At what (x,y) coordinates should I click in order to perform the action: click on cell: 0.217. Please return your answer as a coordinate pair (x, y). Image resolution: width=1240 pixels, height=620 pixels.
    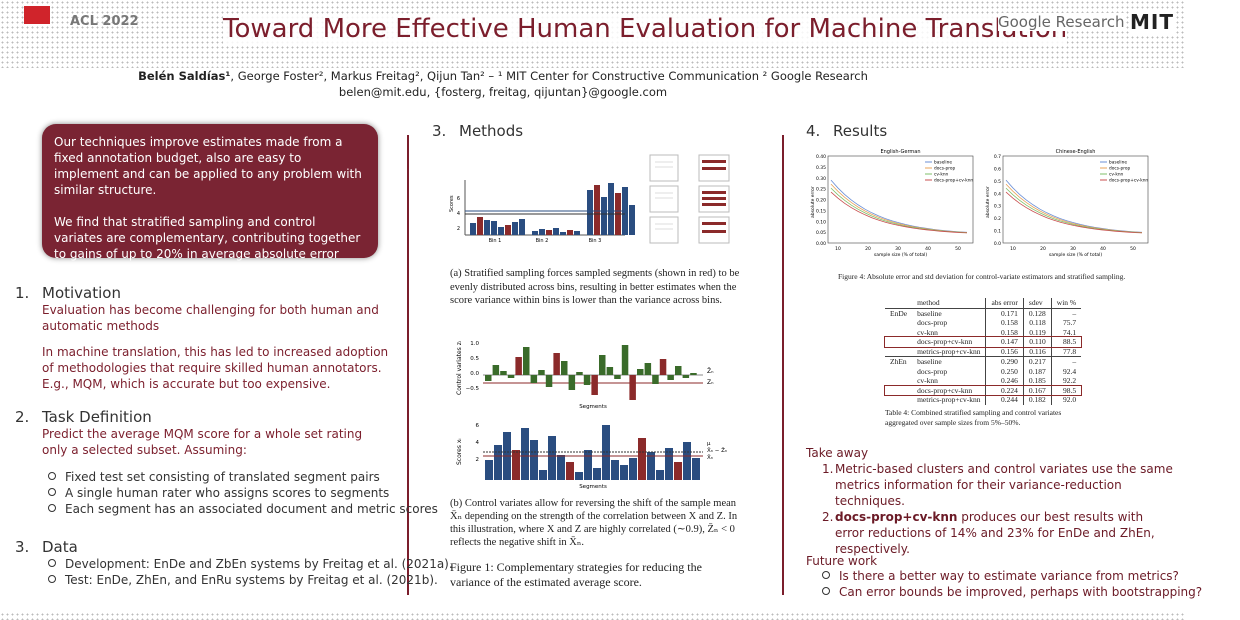
    Looking at the image, I should click on (1037, 361).